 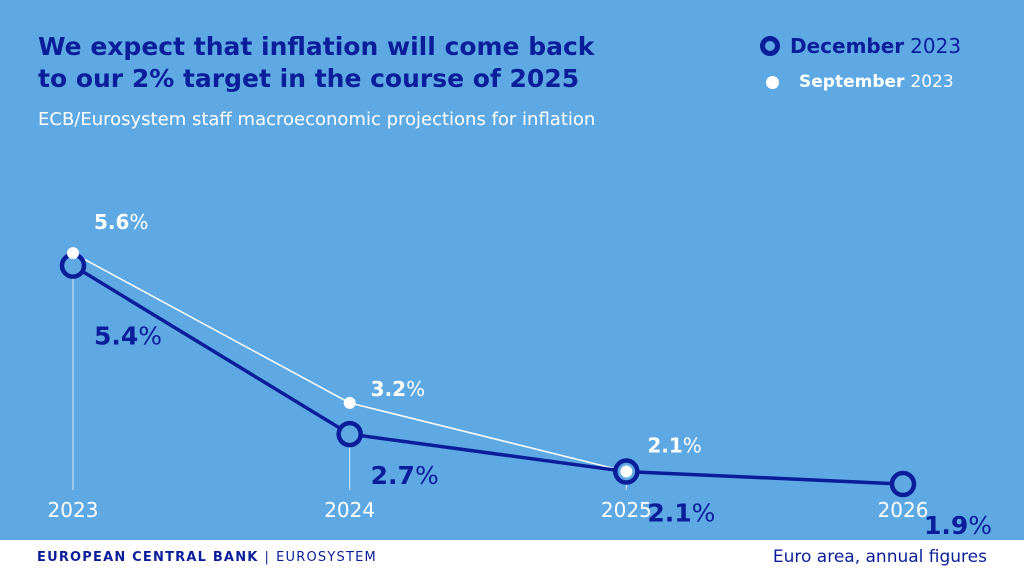 What do you see at coordinates (936, 46) in the screenshot?
I see `legend-december-year: 2023` at bounding box center [936, 46].